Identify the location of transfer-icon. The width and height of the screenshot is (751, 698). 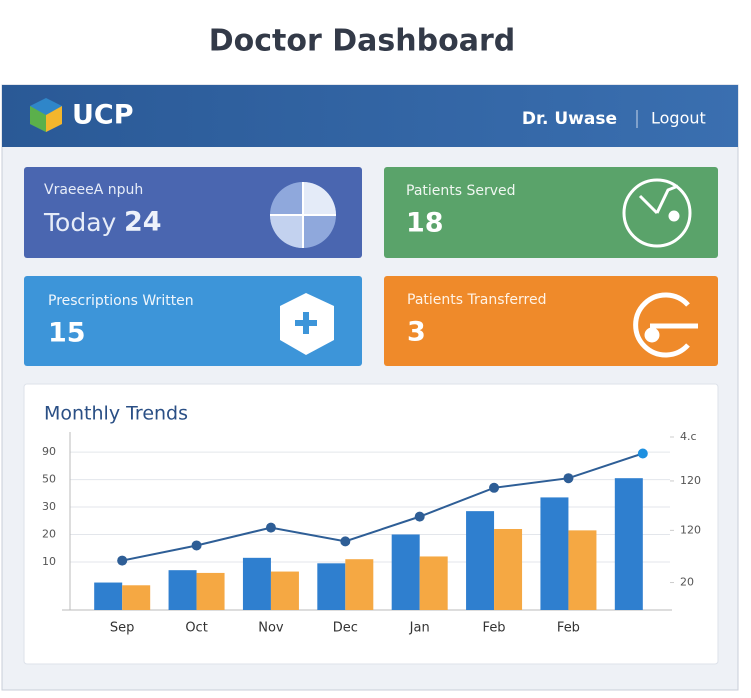
(665, 325).